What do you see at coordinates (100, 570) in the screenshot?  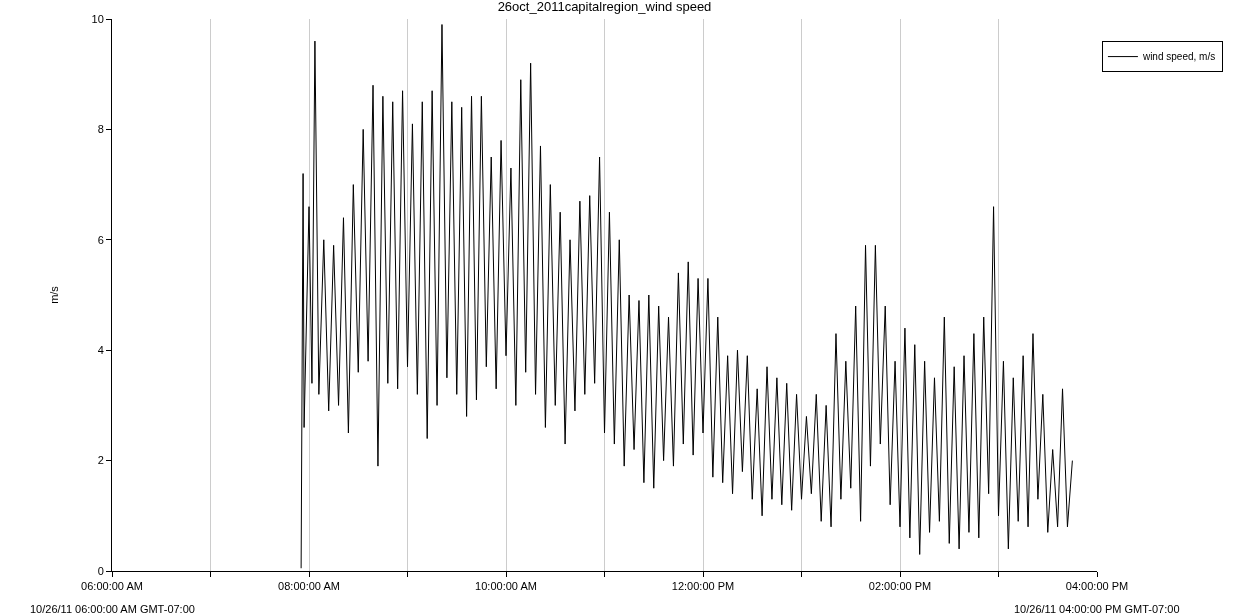 I see `y-tick-label: 0` at bounding box center [100, 570].